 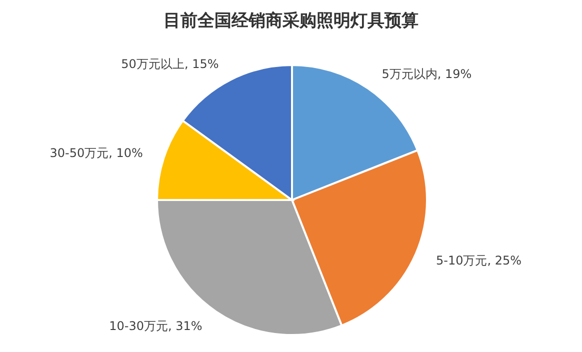 I want to click on slice-label: 5万元以内, 19%, so click(x=427, y=73).